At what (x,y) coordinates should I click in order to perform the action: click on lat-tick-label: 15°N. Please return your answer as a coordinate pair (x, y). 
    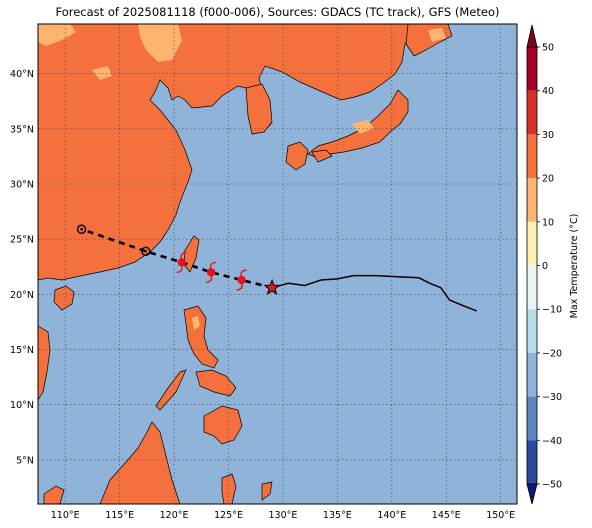
    Looking at the image, I should click on (22, 350).